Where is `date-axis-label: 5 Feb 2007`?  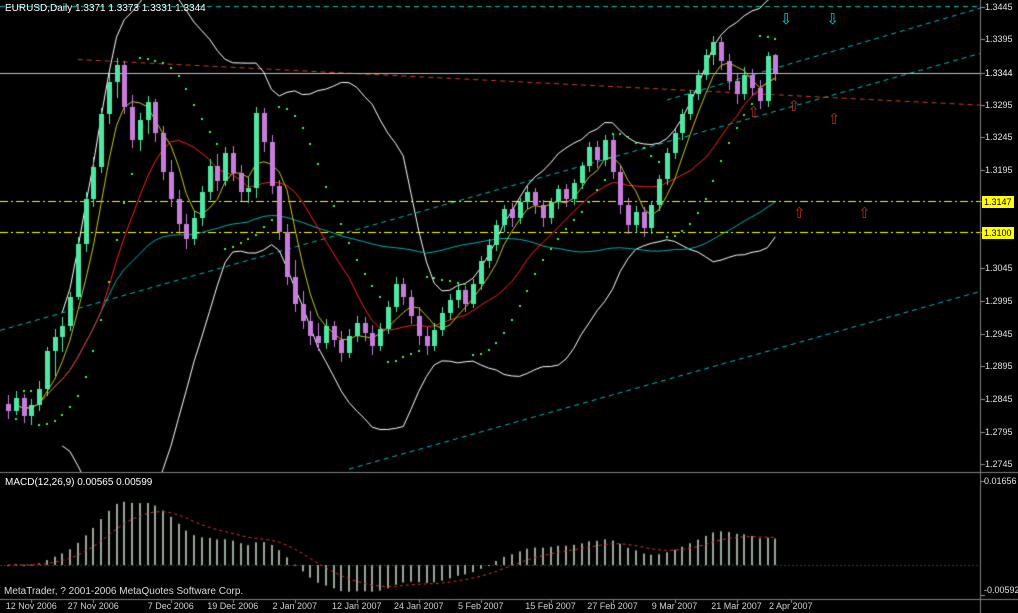 date-axis-label: 5 Feb 2007 is located at coordinates (480, 606).